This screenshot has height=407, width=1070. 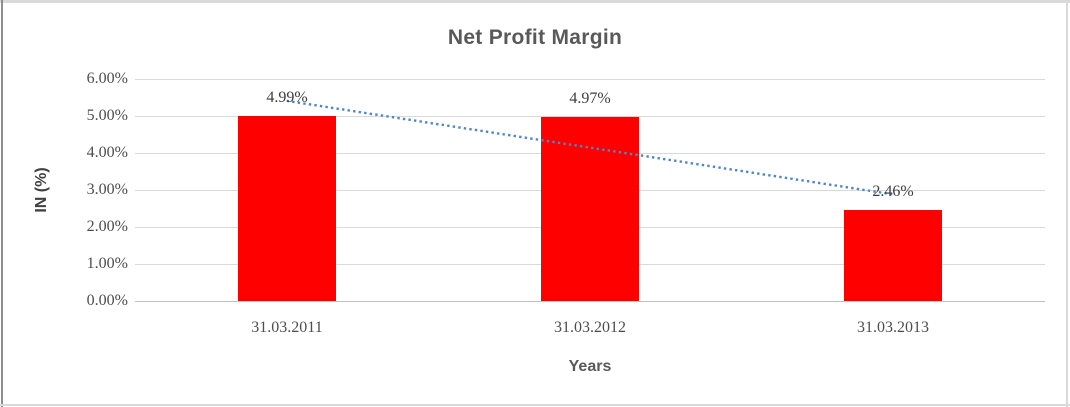 What do you see at coordinates (107, 115) in the screenshot?
I see `y-tick-label: 5.00%` at bounding box center [107, 115].